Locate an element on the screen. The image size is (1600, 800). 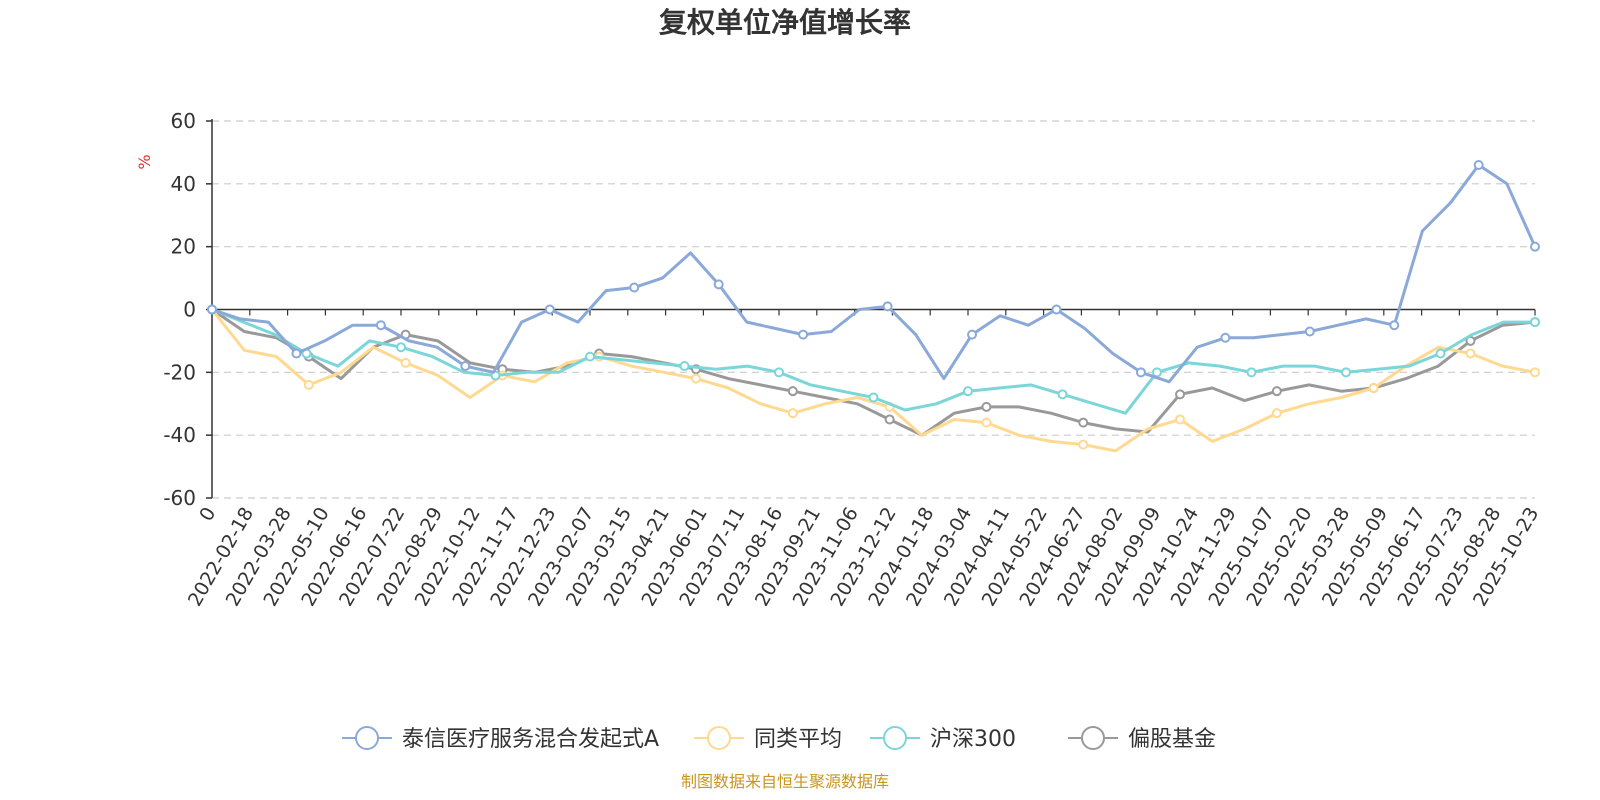
legend-item-2: 沪深300 is located at coordinates (943, 739).